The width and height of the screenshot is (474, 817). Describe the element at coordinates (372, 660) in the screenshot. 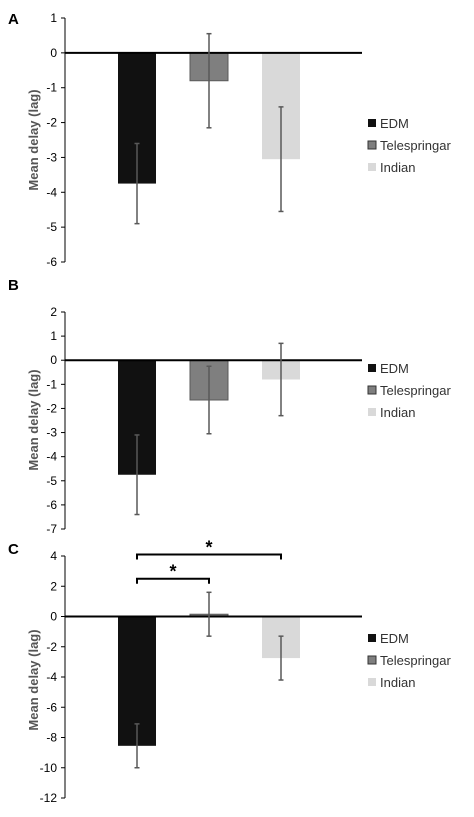

I see `panel-c-legend-swatch-telespringar` at that location.